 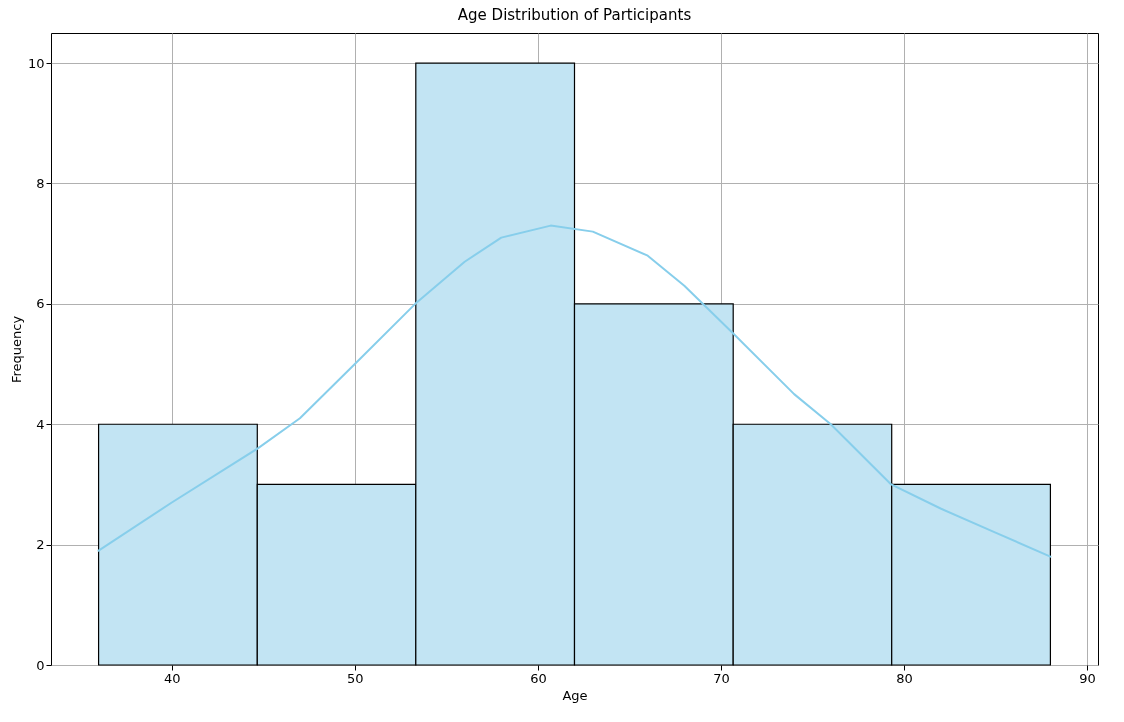 I want to click on y-tick-label: 0, so click(x=40, y=665).